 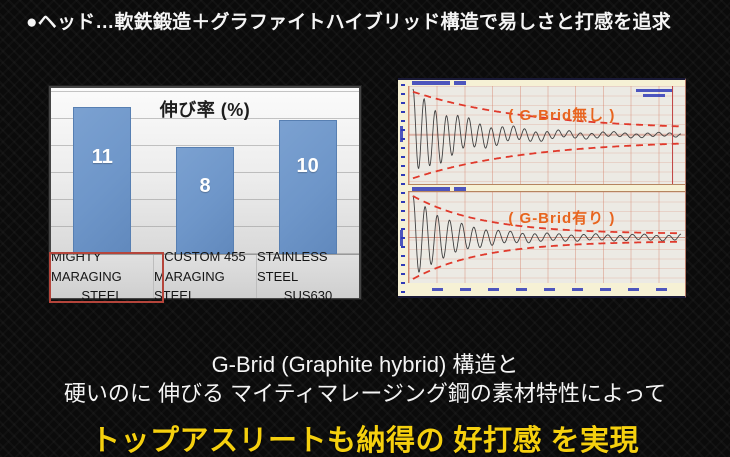 I want to click on graph-label-no-gbrid: ( G-Brid無し ), so click(x=562, y=115).